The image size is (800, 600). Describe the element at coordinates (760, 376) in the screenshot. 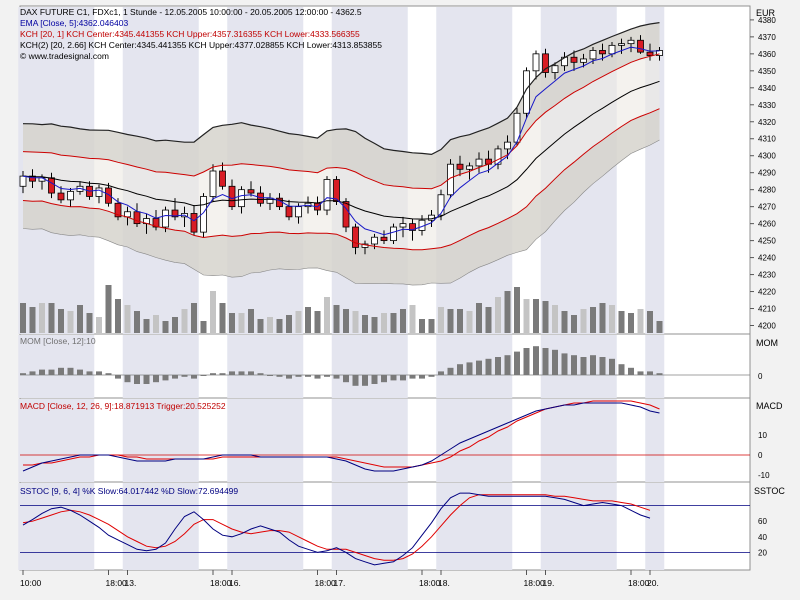

I see `mom-tick-label: 0` at that location.